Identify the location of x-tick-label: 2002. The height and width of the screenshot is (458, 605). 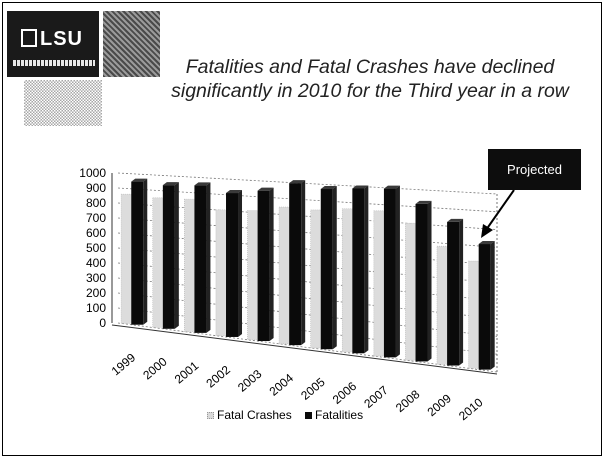
(218, 376).